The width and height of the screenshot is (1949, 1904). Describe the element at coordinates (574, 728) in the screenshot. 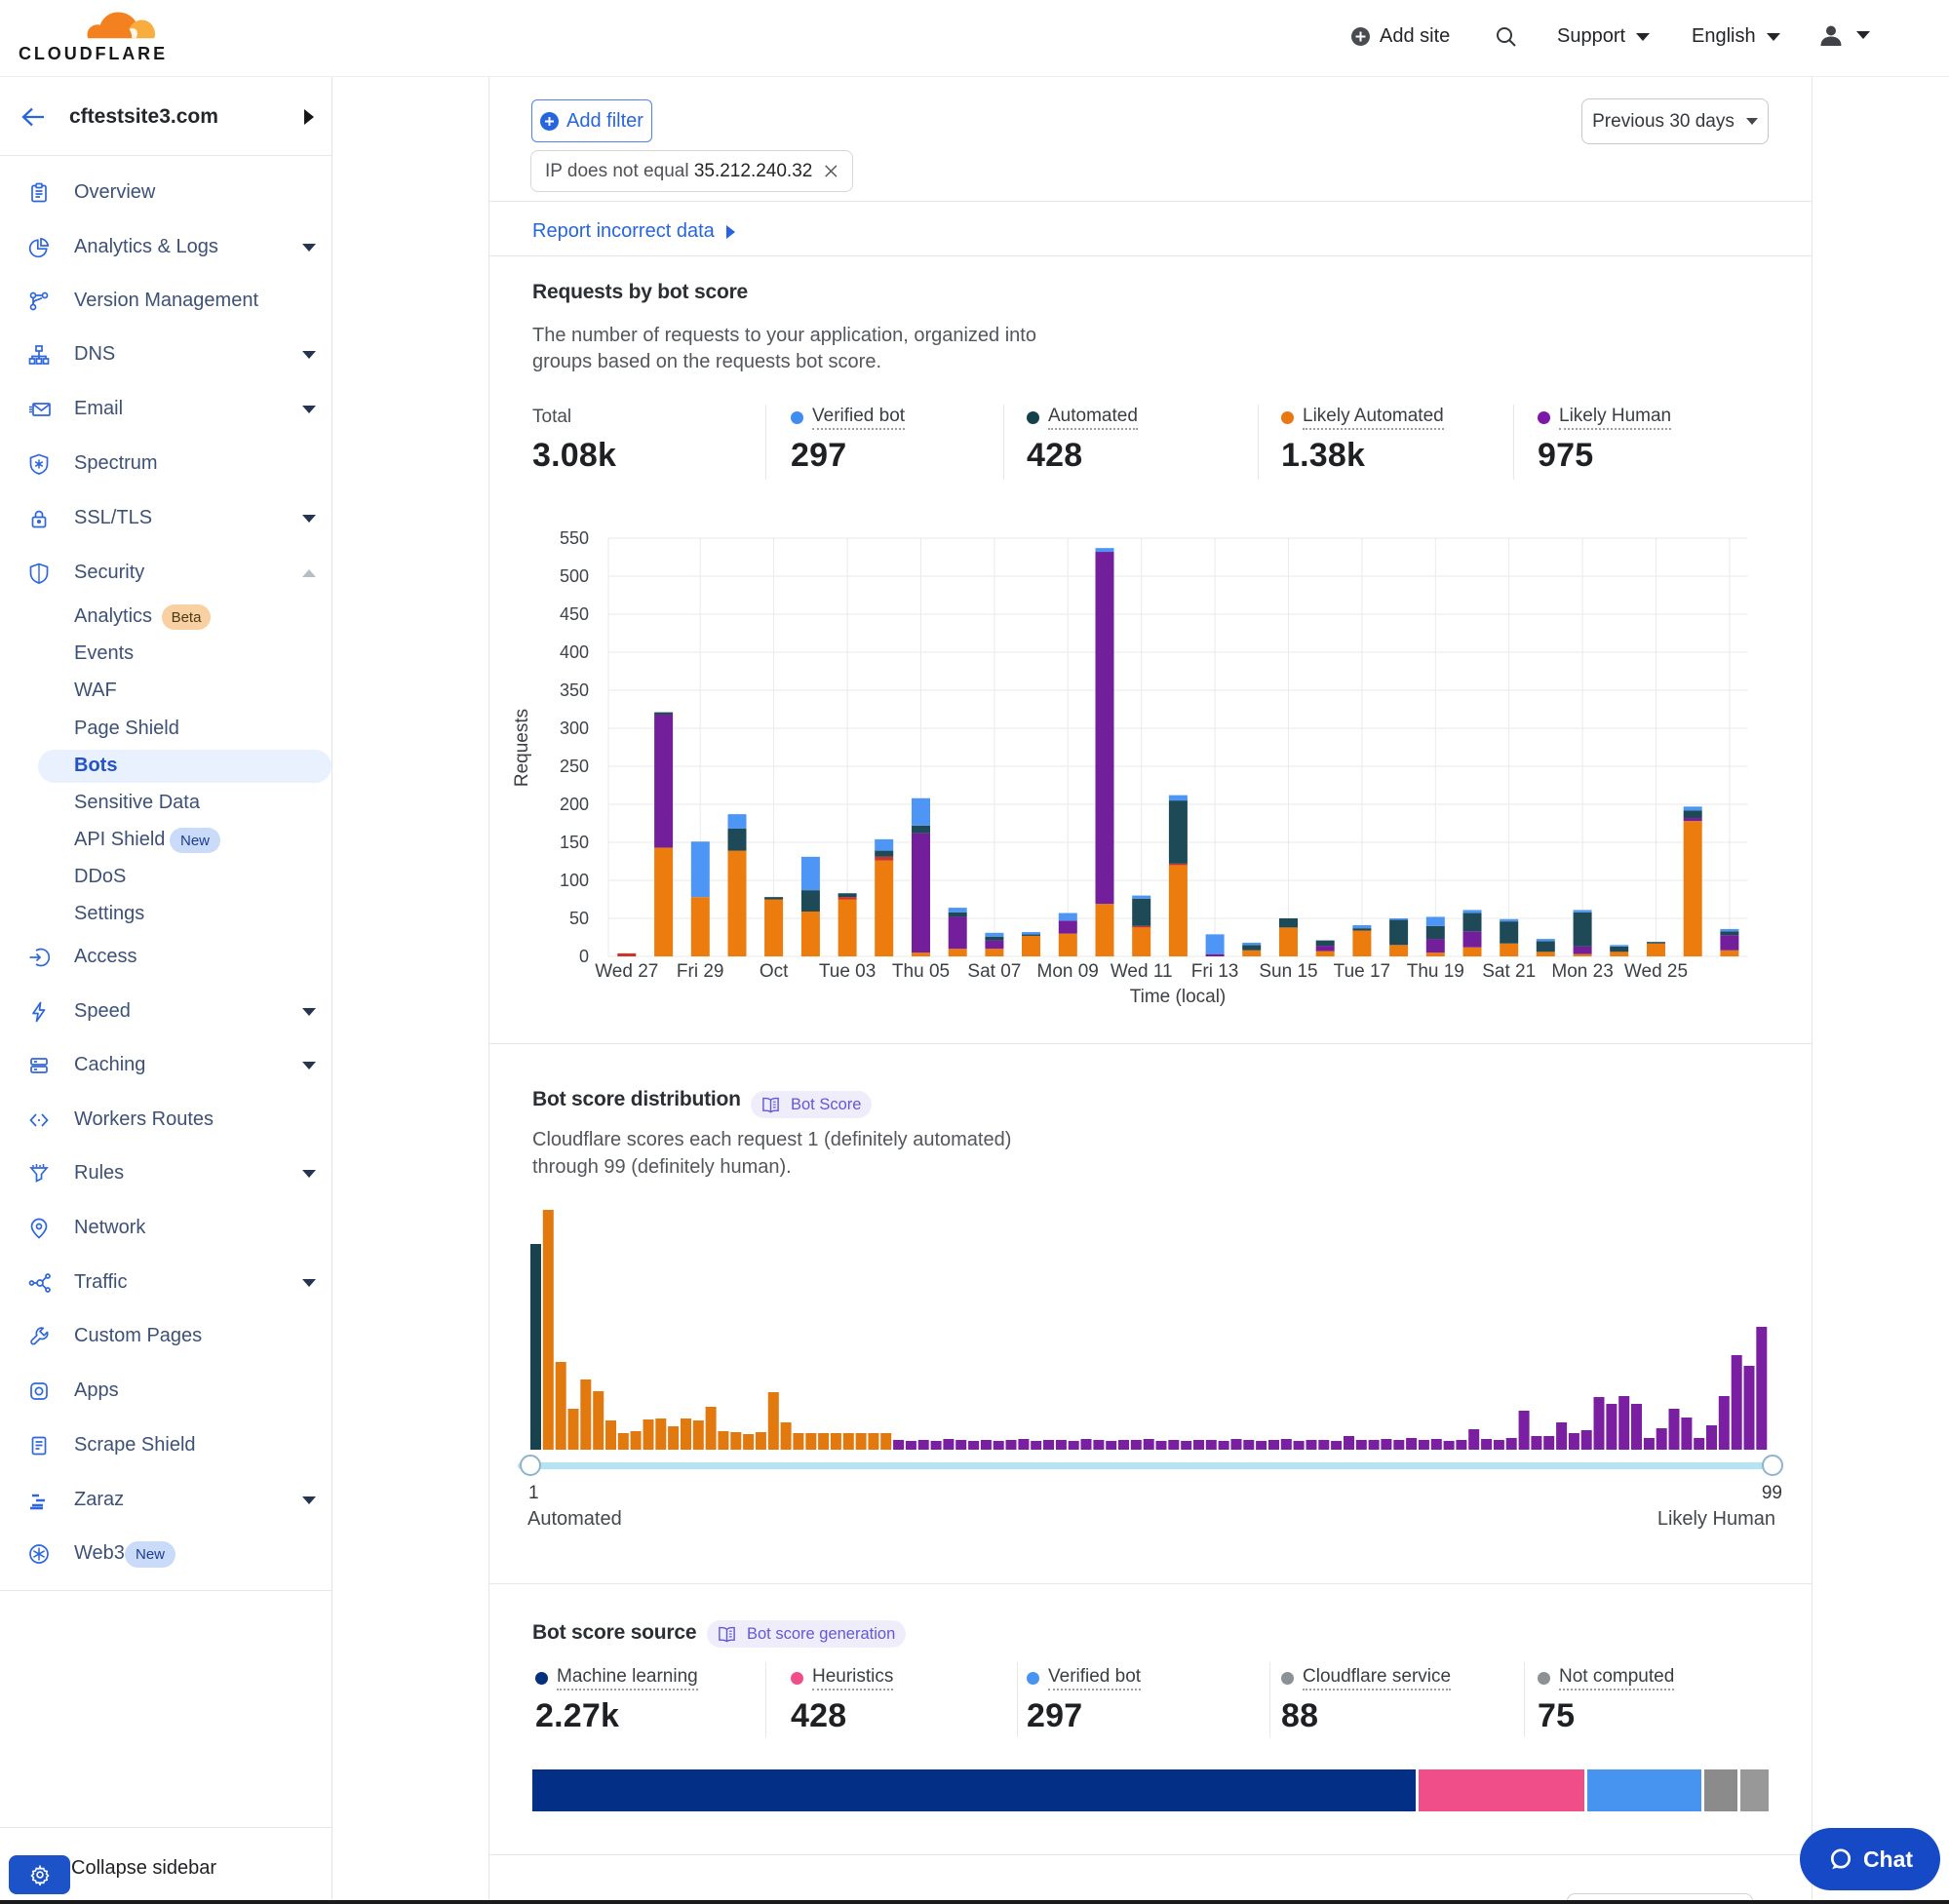

I see `svg-text: 300` at that location.